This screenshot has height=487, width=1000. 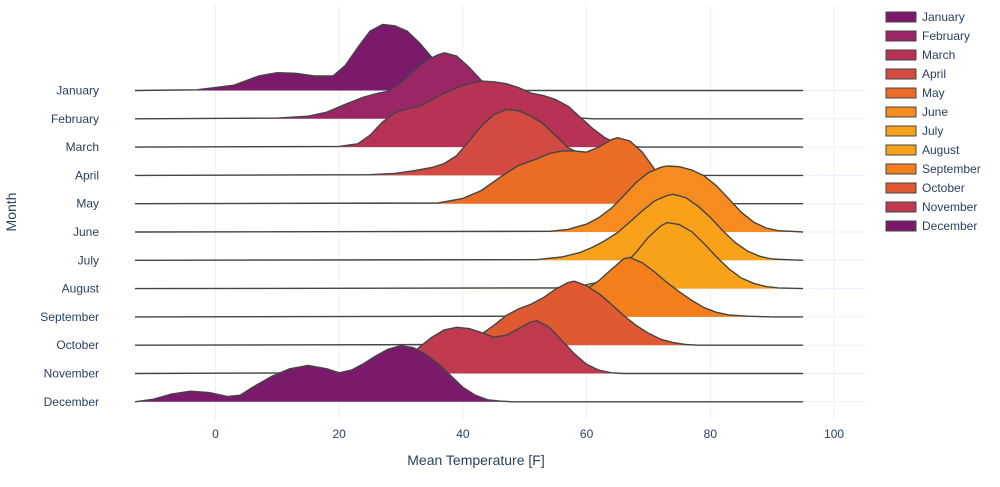 I want to click on legend-item-may: May, so click(x=915, y=93).